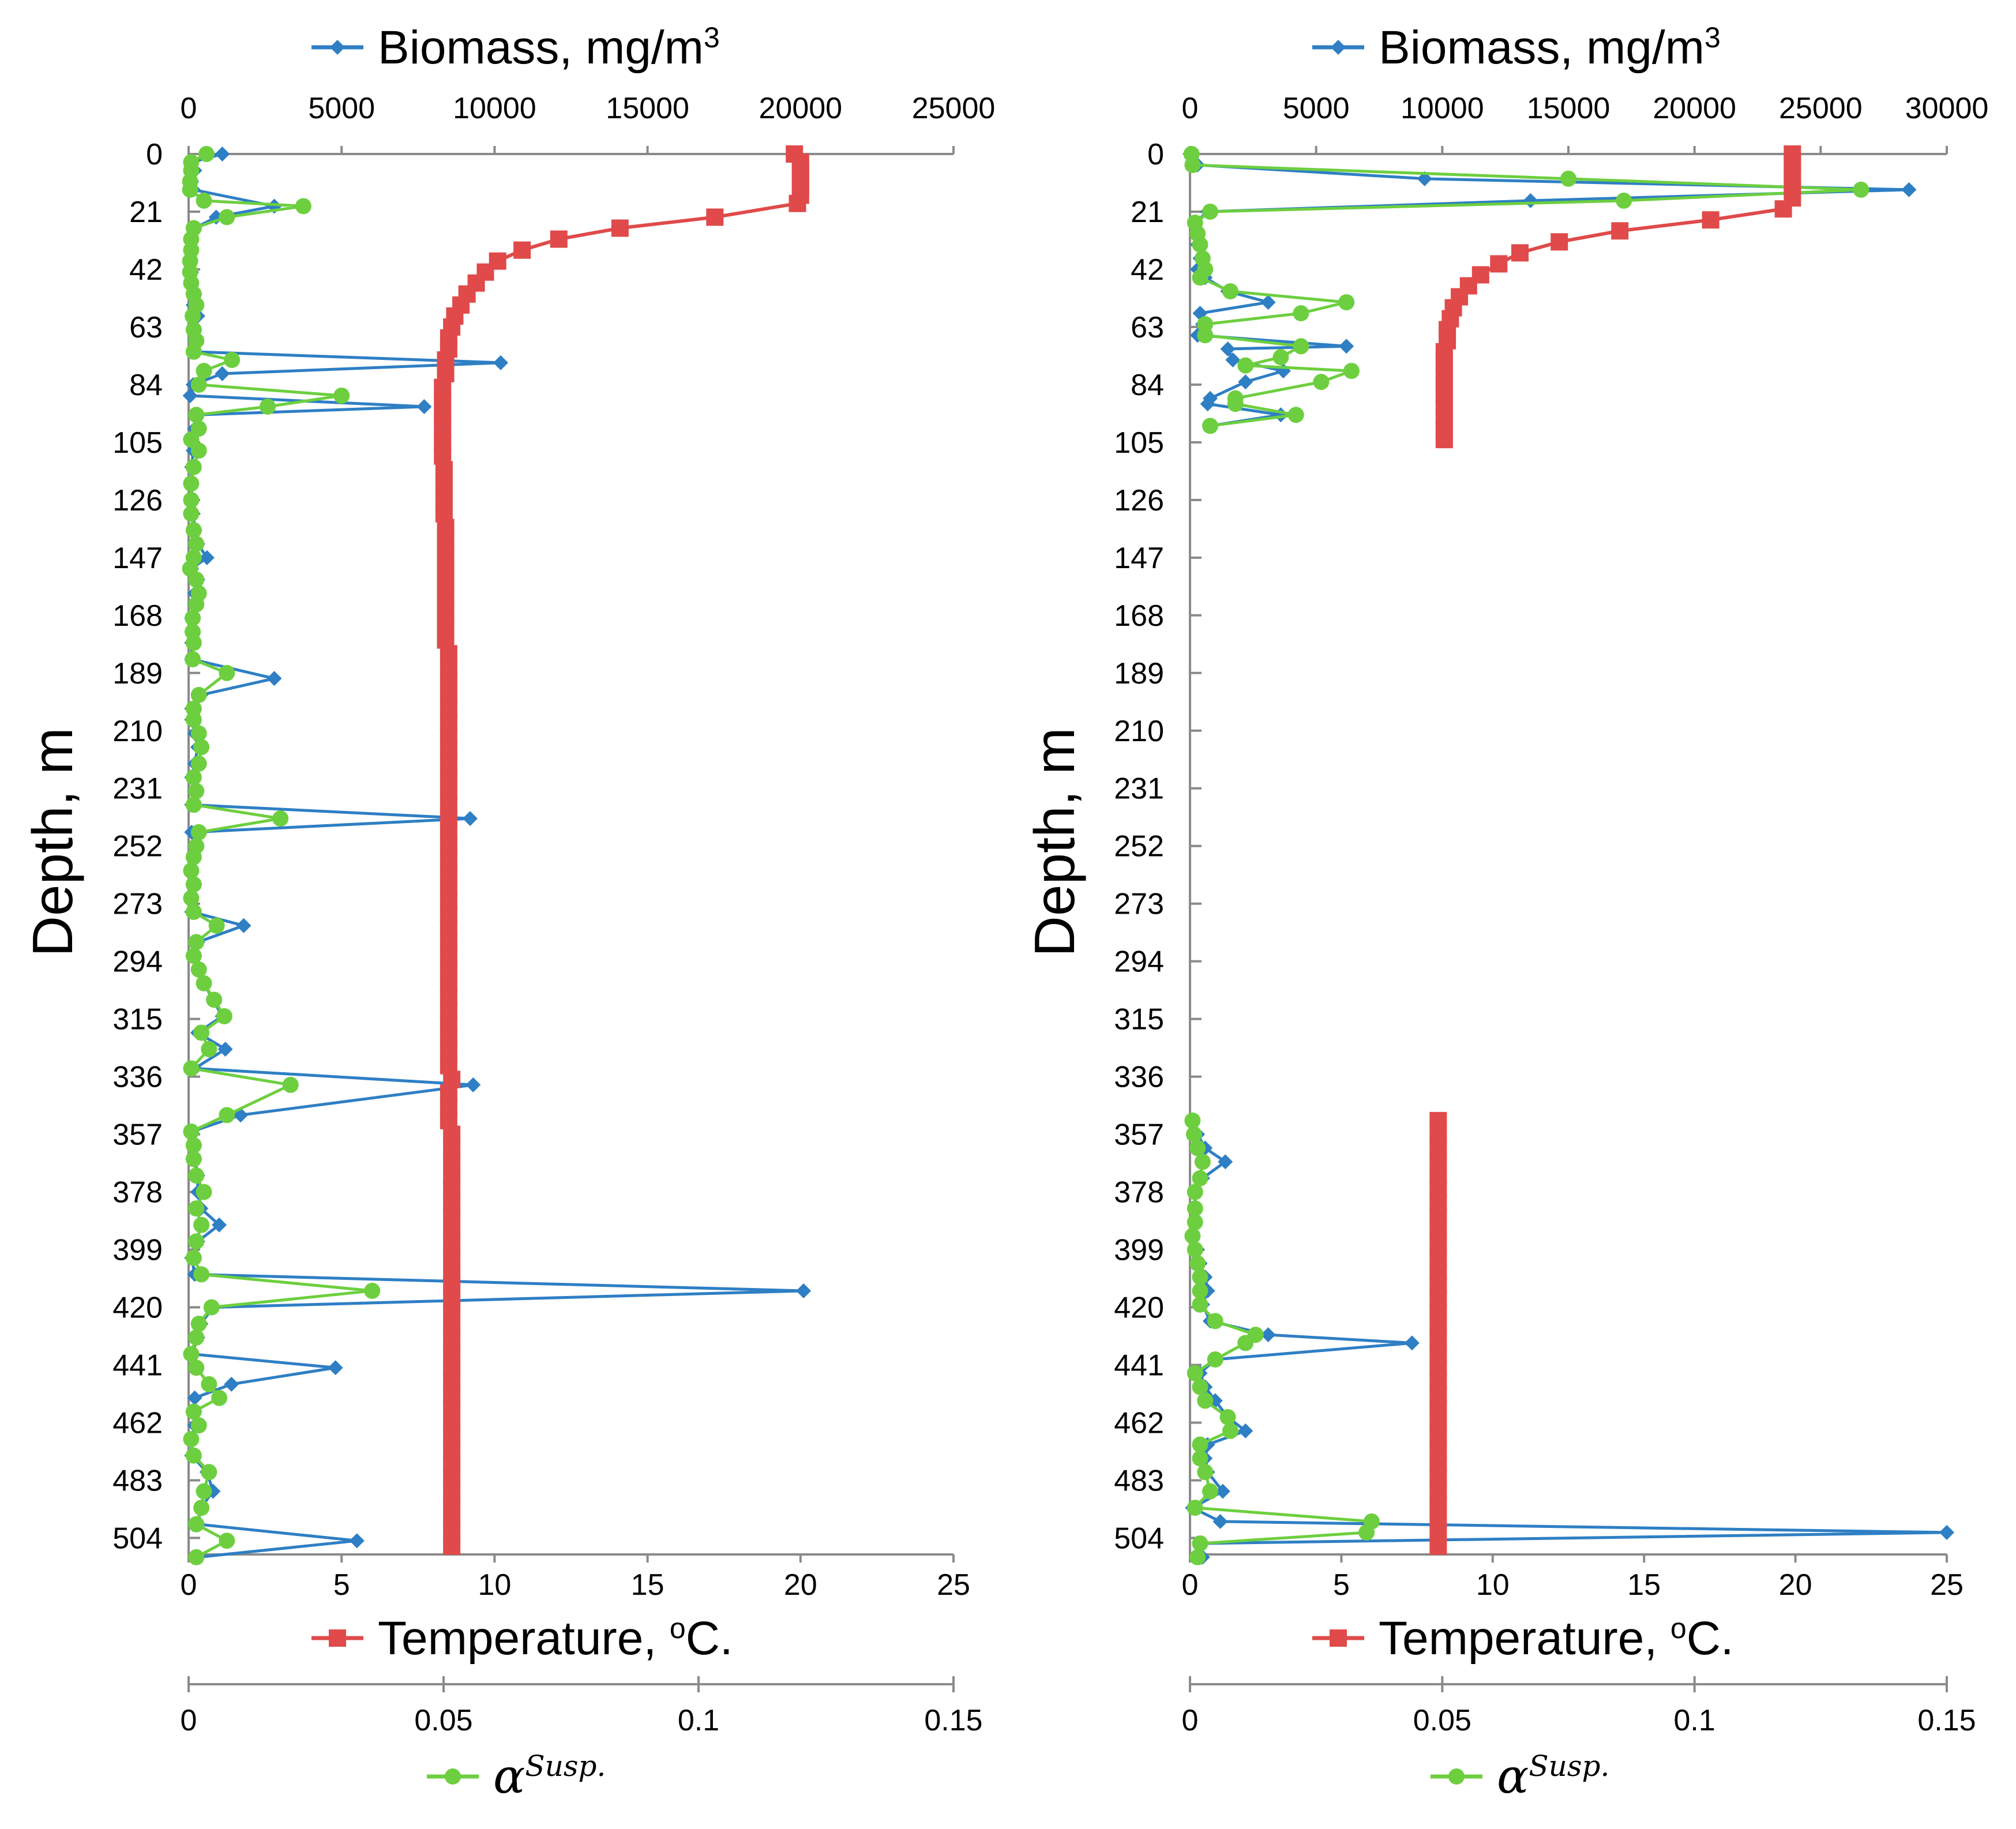  I want to click on alpha-tick-label: 0.05, so click(1442, 1720).